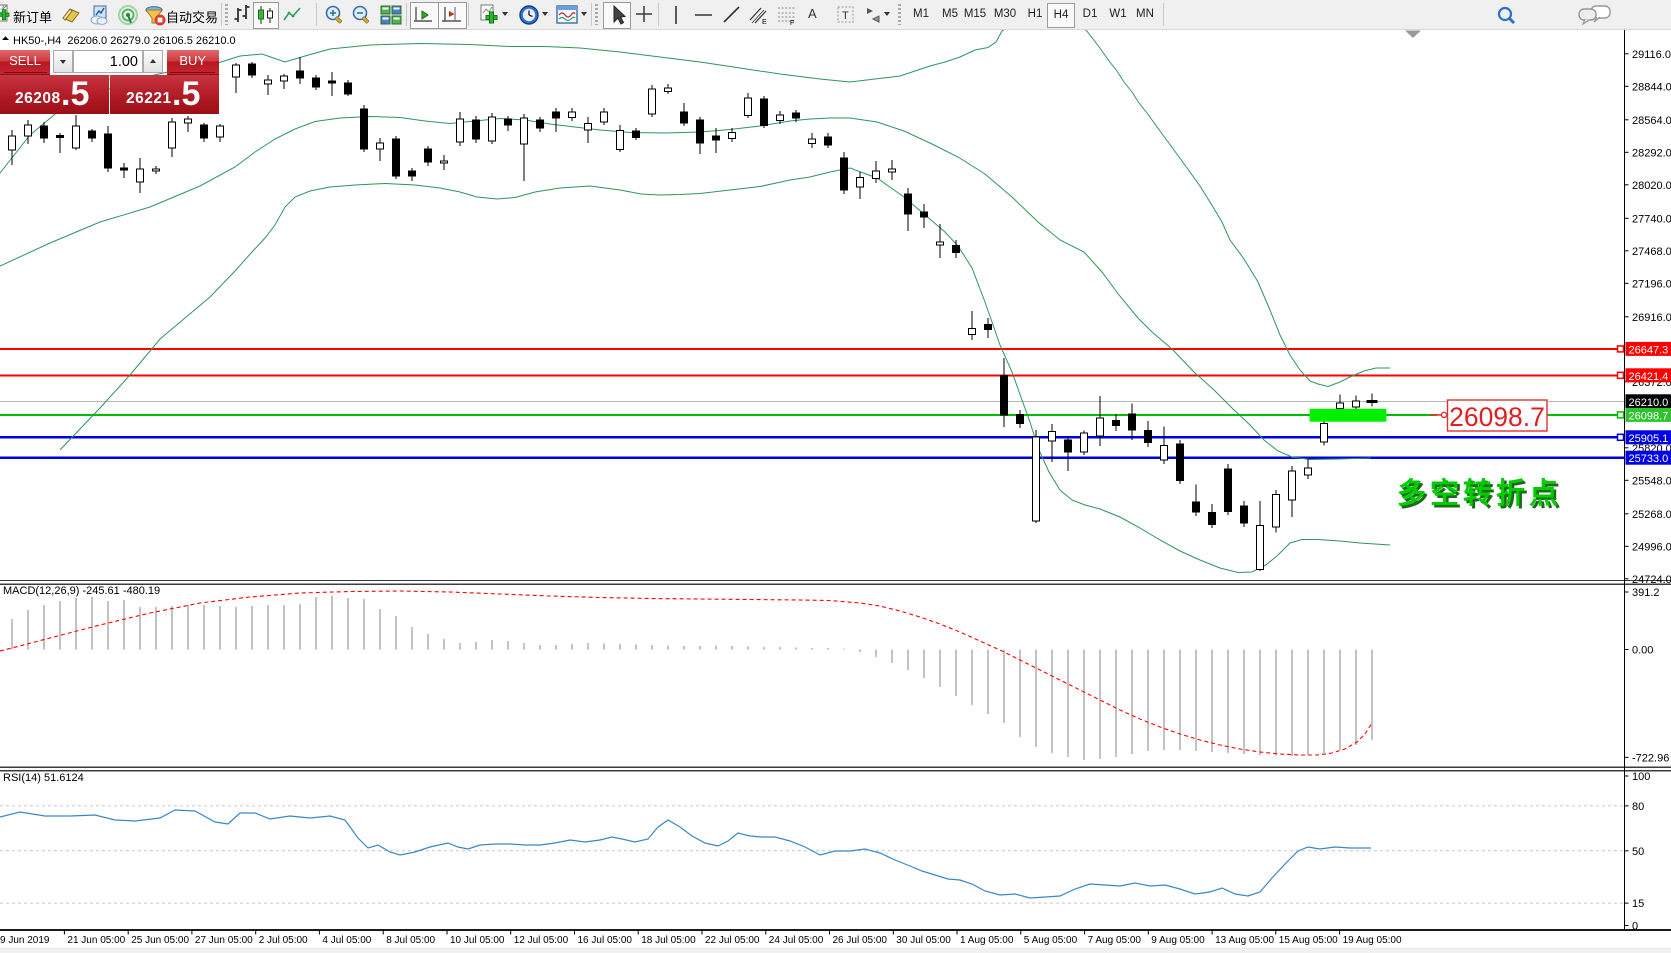  I want to click on svg-text: 391.2, so click(1646, 593).